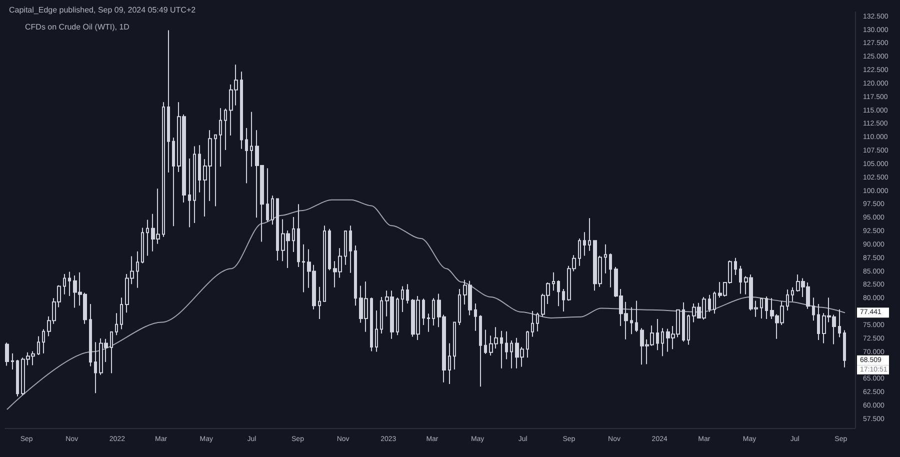 This screenshot has height=457, width=900. What do you see at coordinates (102, 10) in the screenshot?
I see `chart-subtitle: Capital_Edge published, Sep 09, 2024 05:49 UTC+2` at bounding box center [102, 10].